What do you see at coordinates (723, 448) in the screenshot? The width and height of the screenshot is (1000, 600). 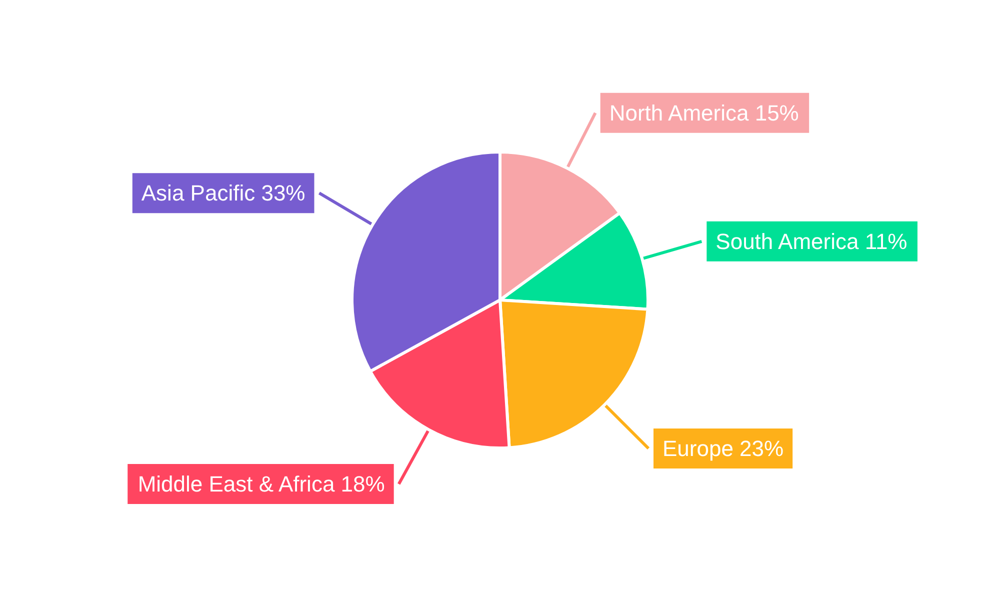 I see `slice-label: Europe 23%` at bounding box center [723, 448].